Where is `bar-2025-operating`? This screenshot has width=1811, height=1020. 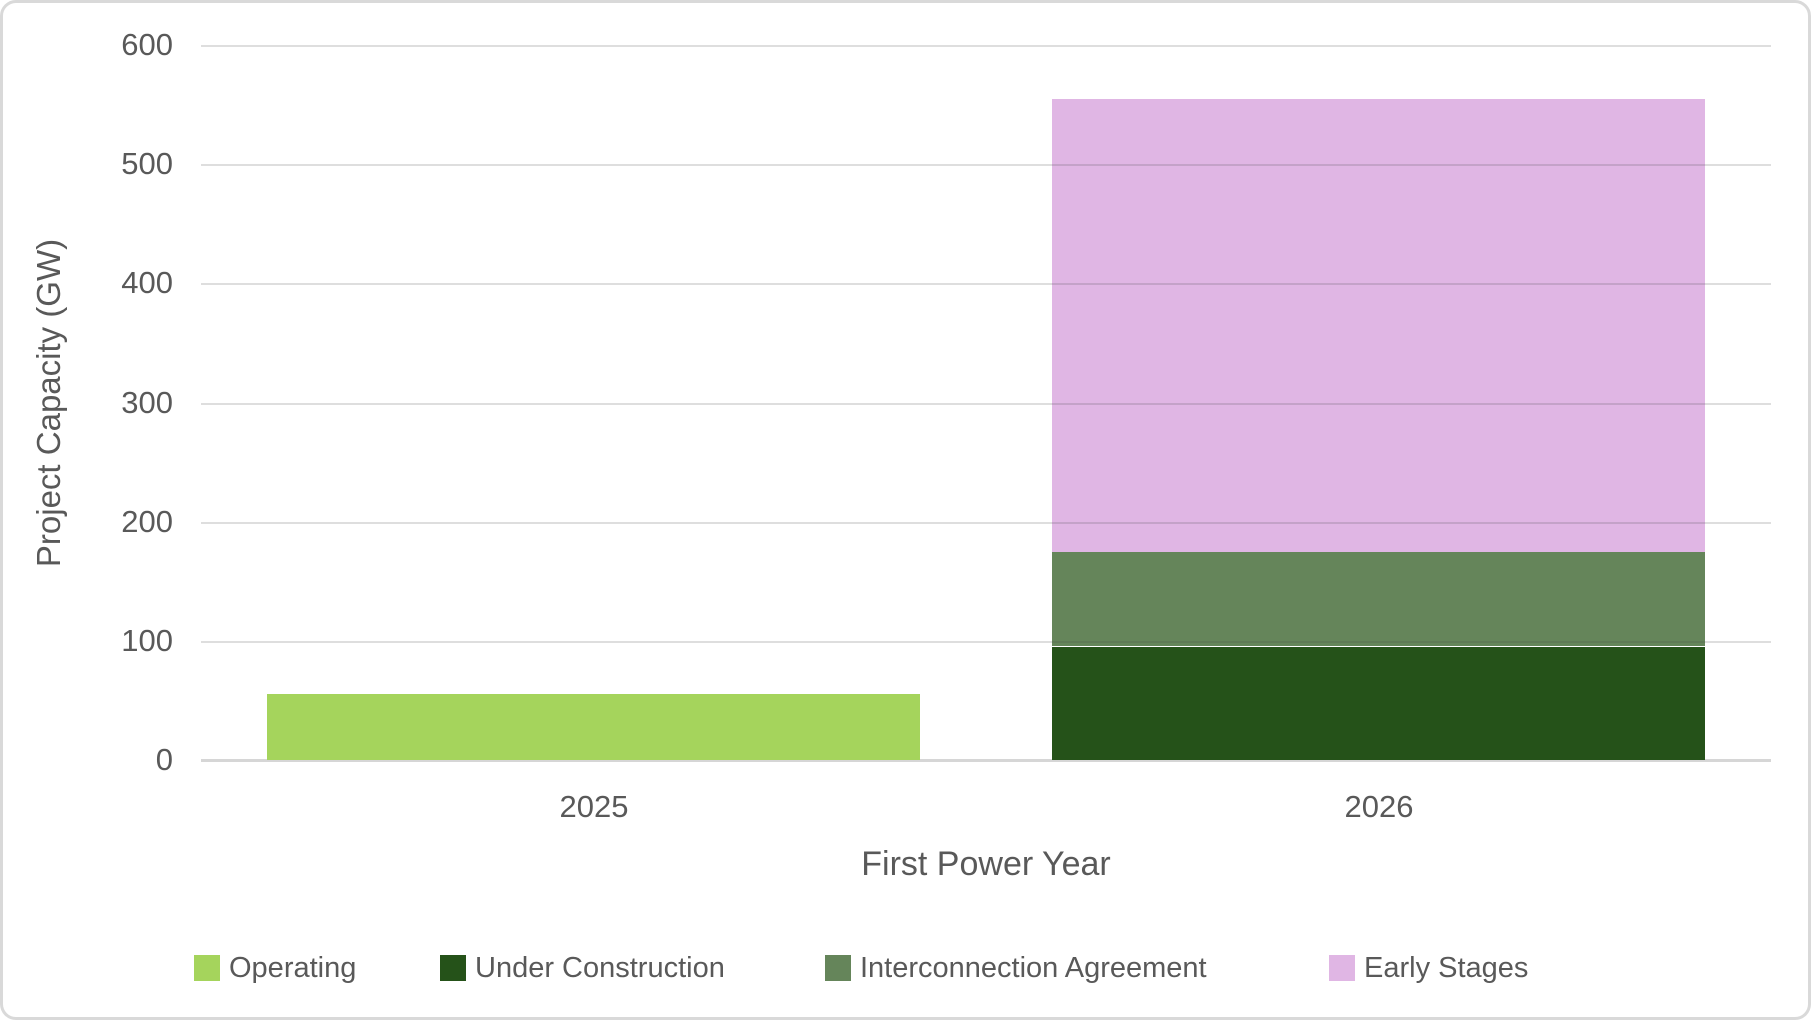
bar-2025-operating is located at coordinates (593, 727).